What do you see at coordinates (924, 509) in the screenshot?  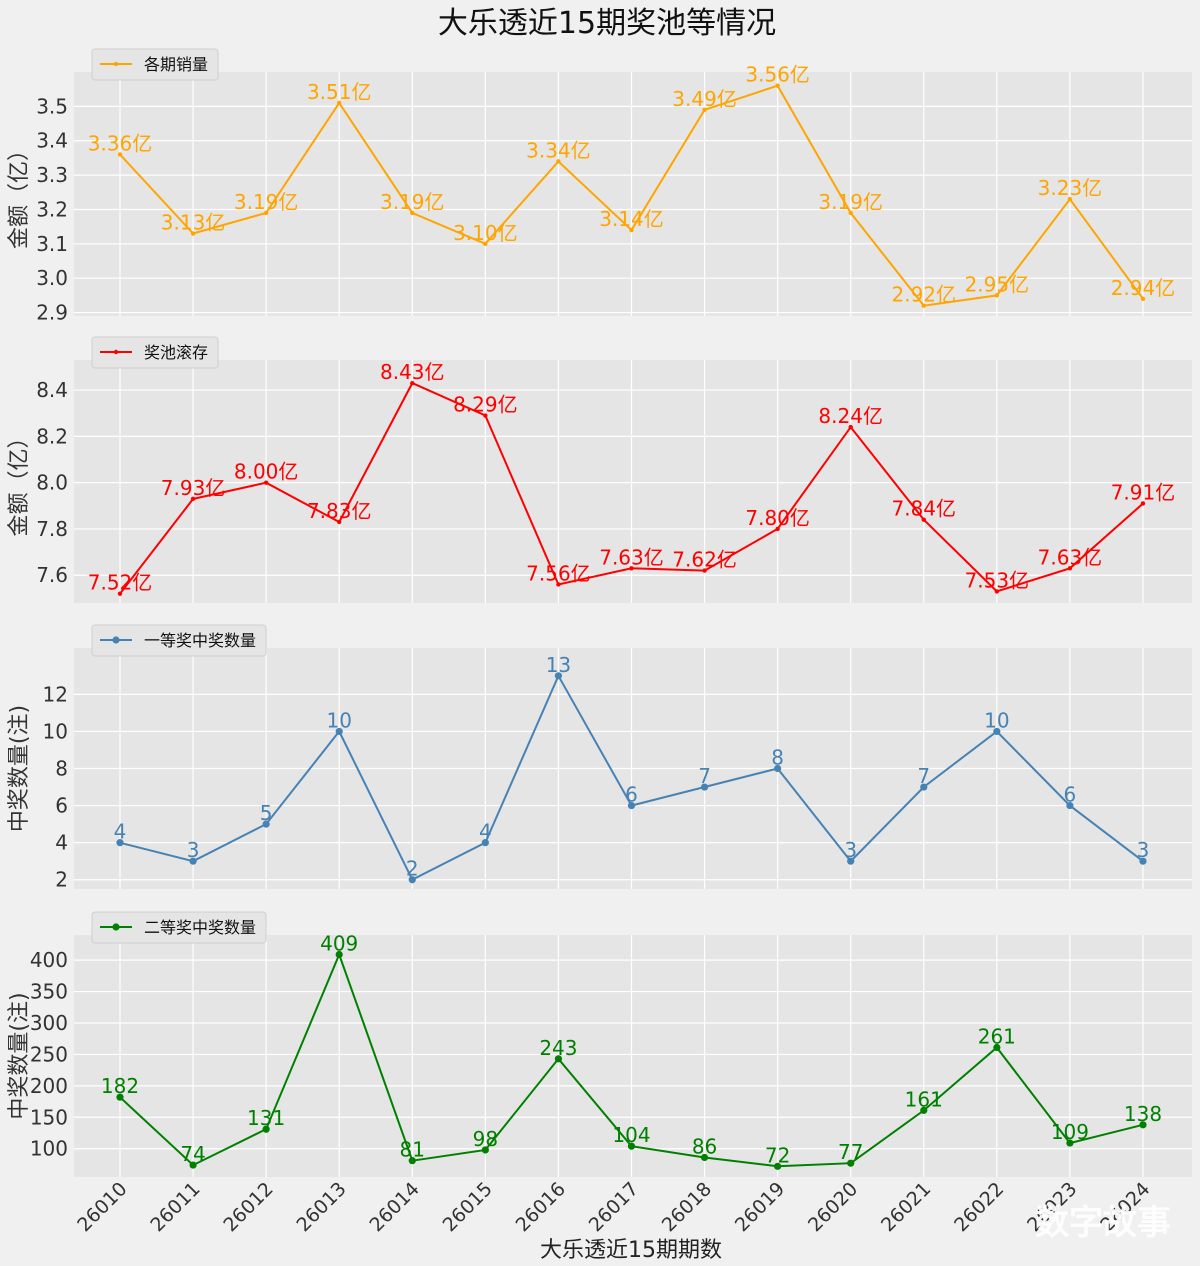 I see `data-label: 7.84亿` at bounding box center [924, 509].